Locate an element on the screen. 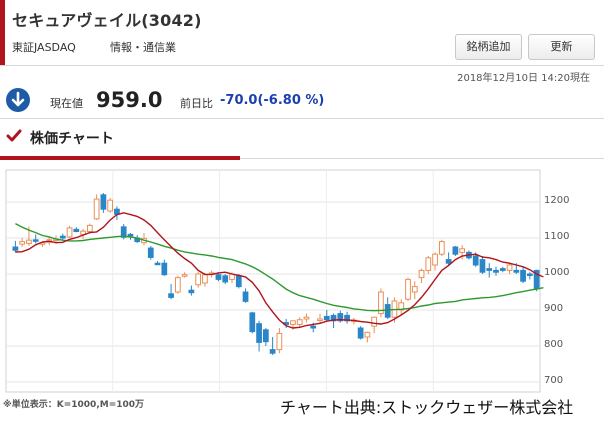  price-label: 現在値 is located at coordinates (66, 103).